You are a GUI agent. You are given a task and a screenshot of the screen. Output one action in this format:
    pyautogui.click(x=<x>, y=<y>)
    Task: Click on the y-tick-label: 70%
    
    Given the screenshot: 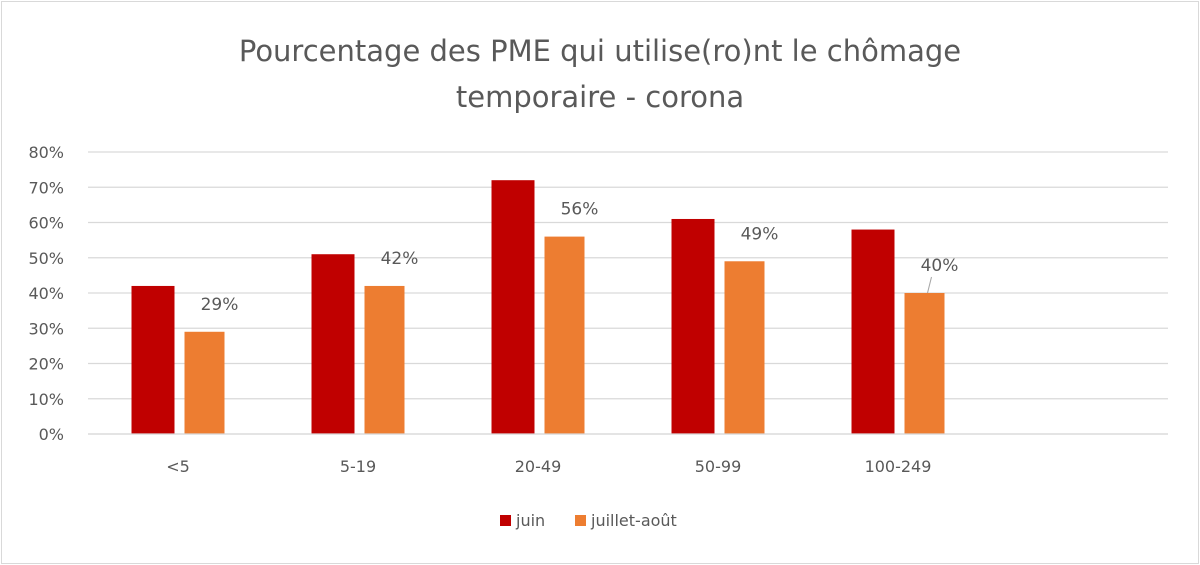 What is the action you would take?
    pyautogui.click(x=46, y=187)
    